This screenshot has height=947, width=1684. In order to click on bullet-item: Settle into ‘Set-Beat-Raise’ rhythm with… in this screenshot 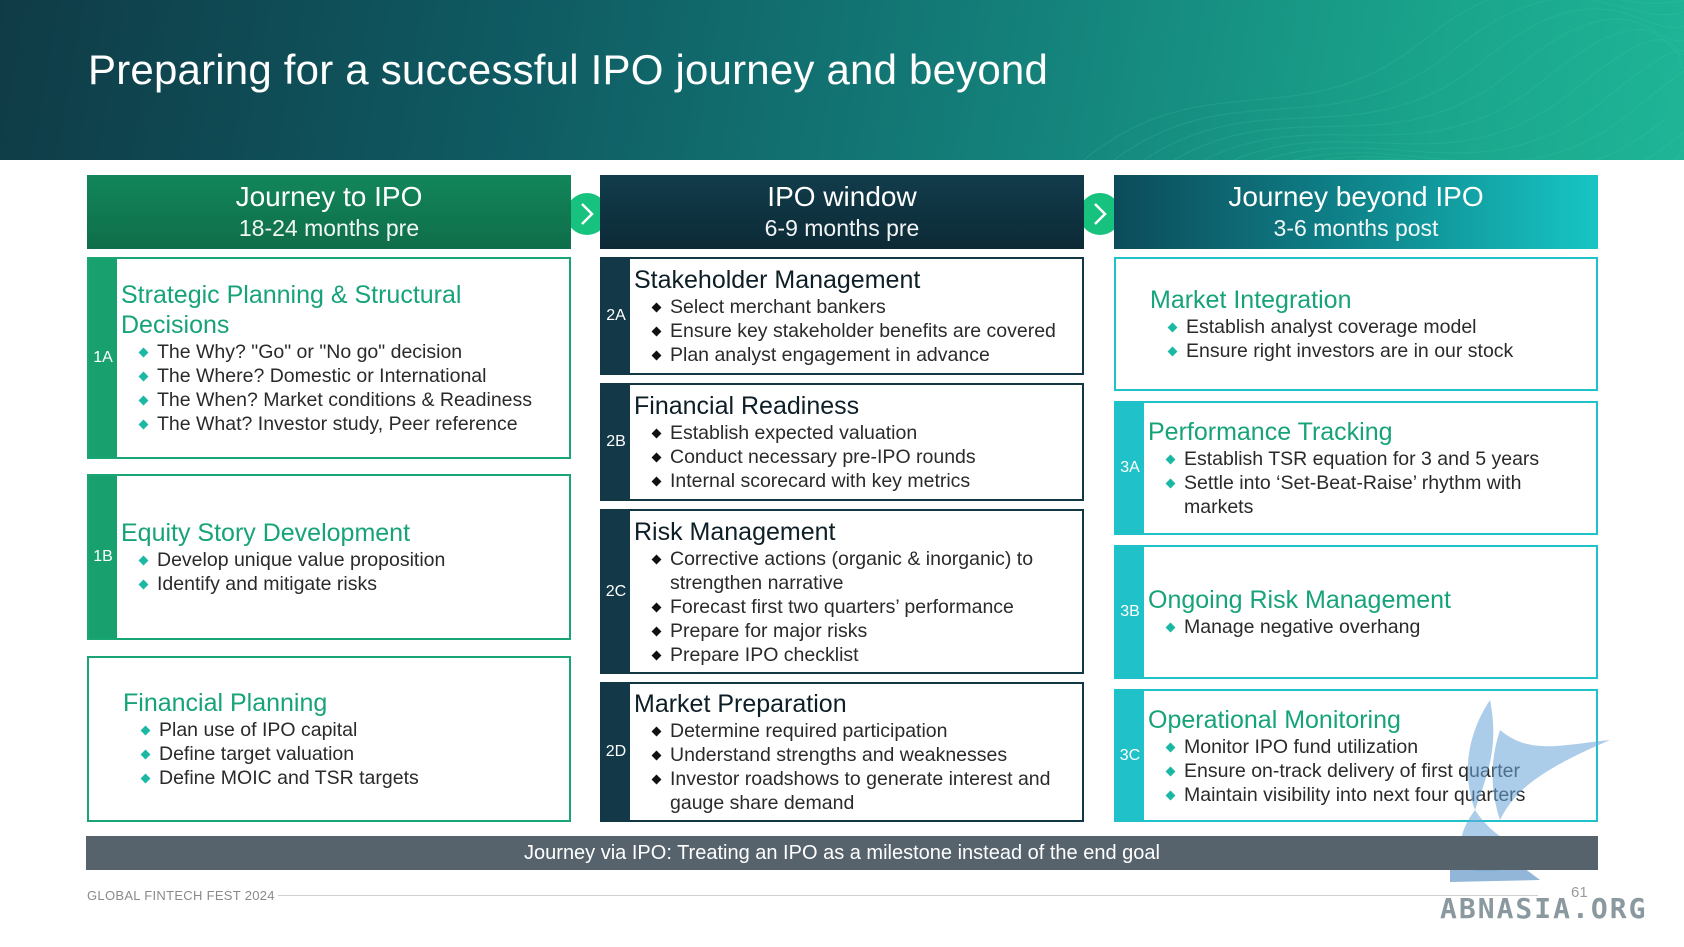, I will do `click(1380, 495)`.